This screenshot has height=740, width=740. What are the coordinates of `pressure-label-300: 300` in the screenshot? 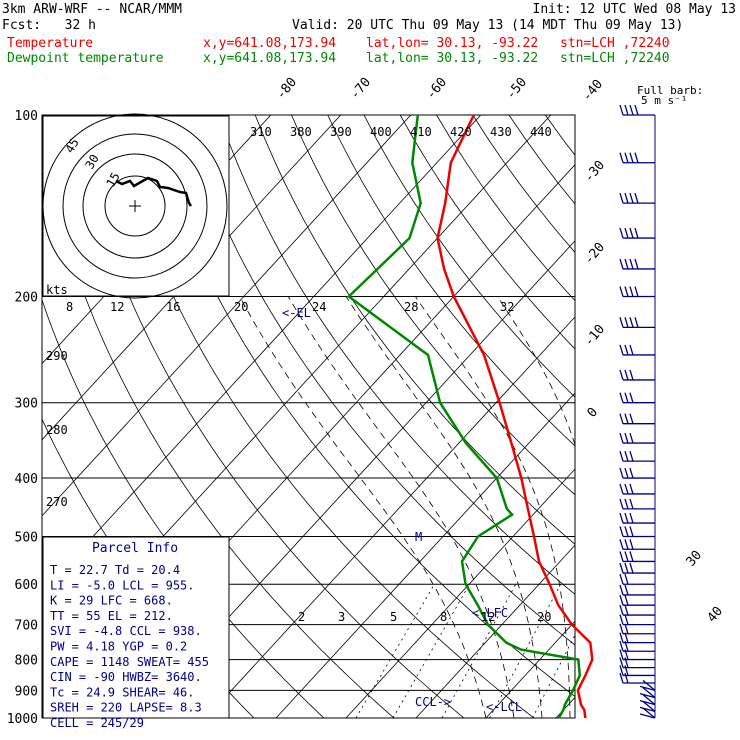 It's located at (26, 404).